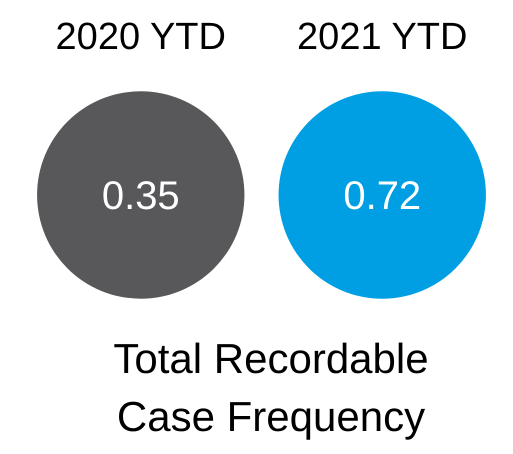 This screenshot has height=454, width=513. What do you see at coordinates (271, 387) in the screenshot?
I see `text: Total Recordable Case Frequency` at bounding box center [271, 387].